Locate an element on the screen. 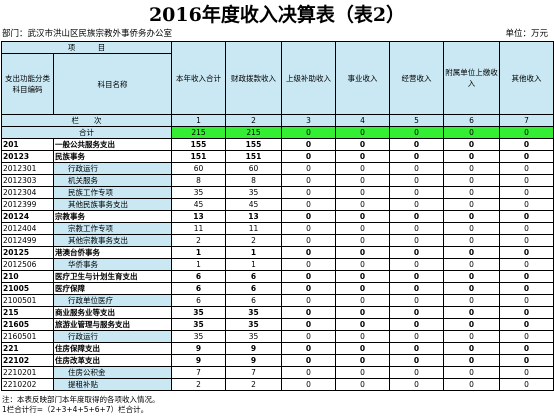 Image resolution: width=554 pixels, height=420 pixels. col-header-business: 事业收入 is located at coordinates (362, 78).